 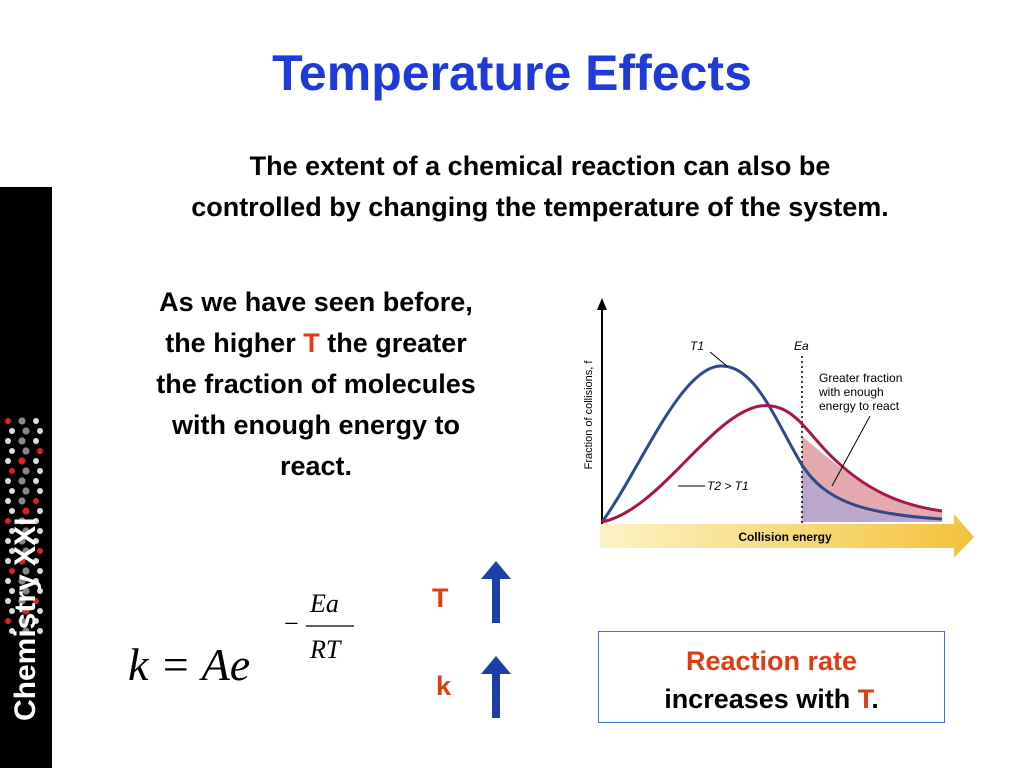 I want to click on conclusion-line-2-post: ., so click(x=875, y=699).